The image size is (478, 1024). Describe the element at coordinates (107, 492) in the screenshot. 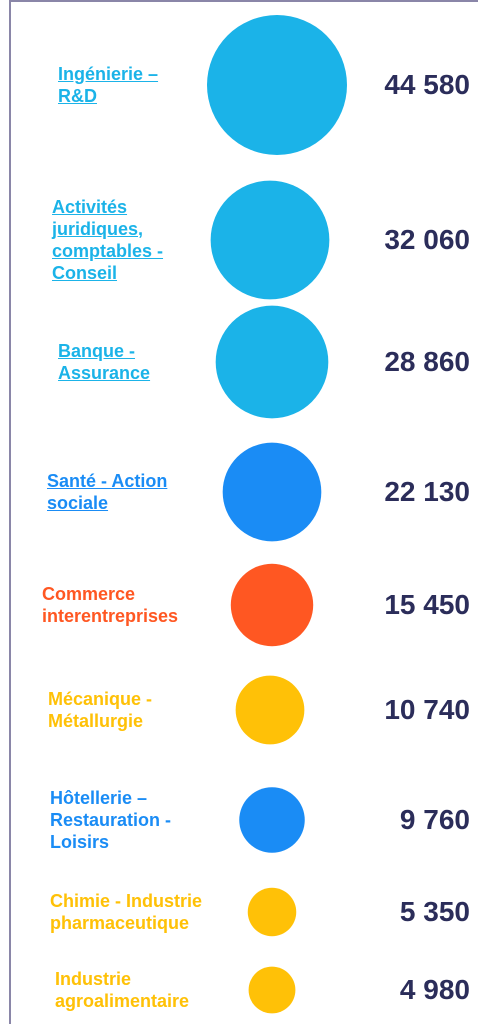

I see `category-label: Santé - Action sociale` at that location.